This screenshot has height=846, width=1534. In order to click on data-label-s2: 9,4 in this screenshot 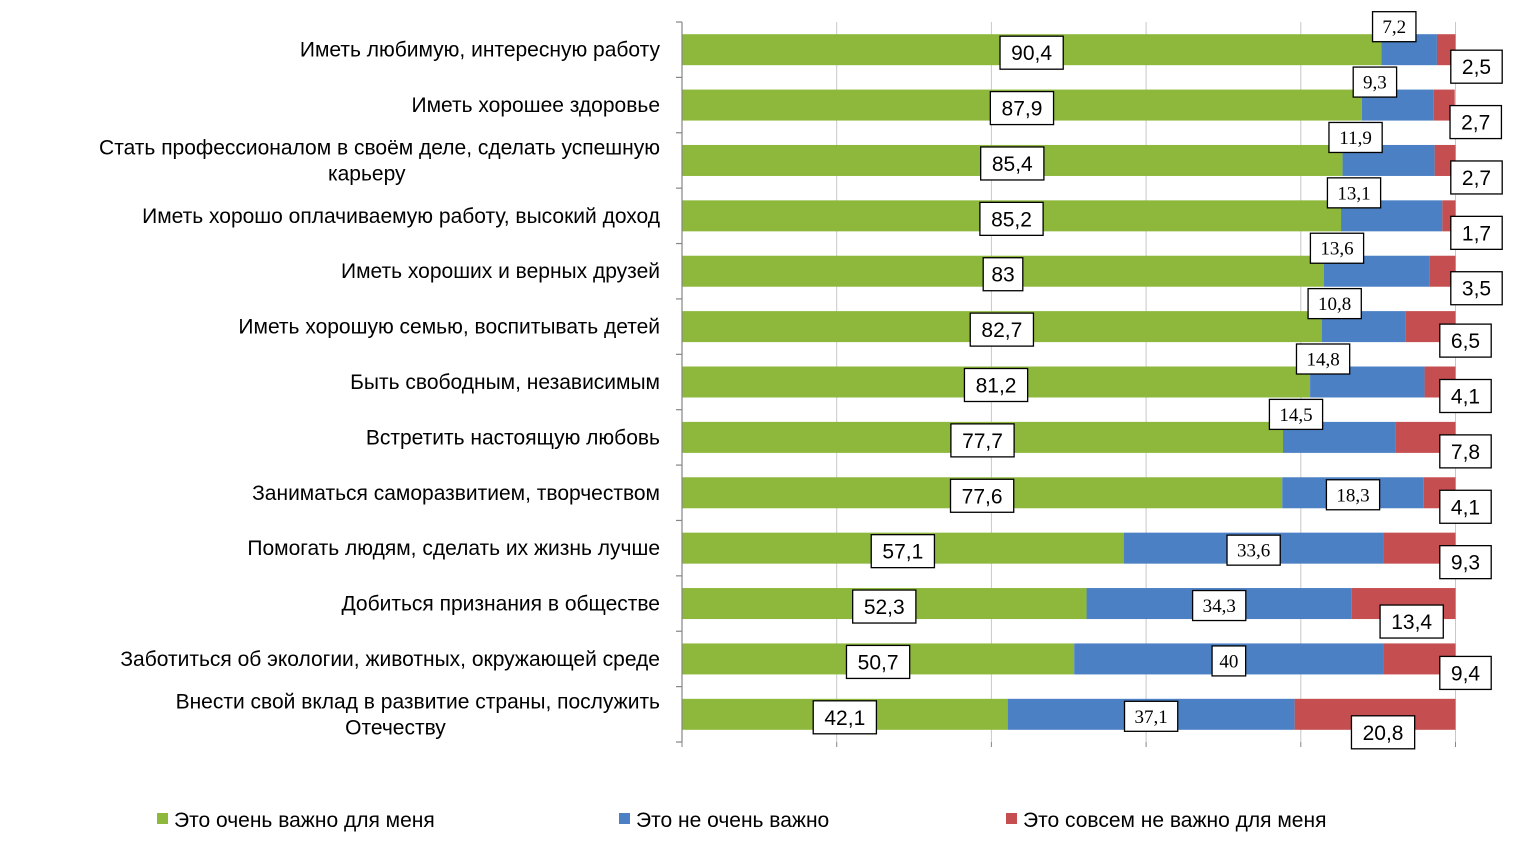, I will do `click(1466, 673)`.